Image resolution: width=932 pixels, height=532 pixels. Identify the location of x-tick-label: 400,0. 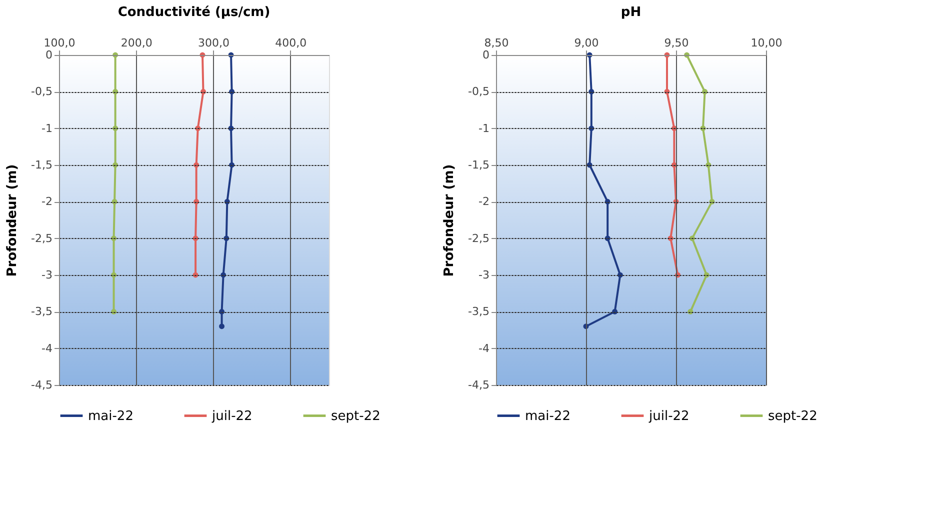
(291, 43).